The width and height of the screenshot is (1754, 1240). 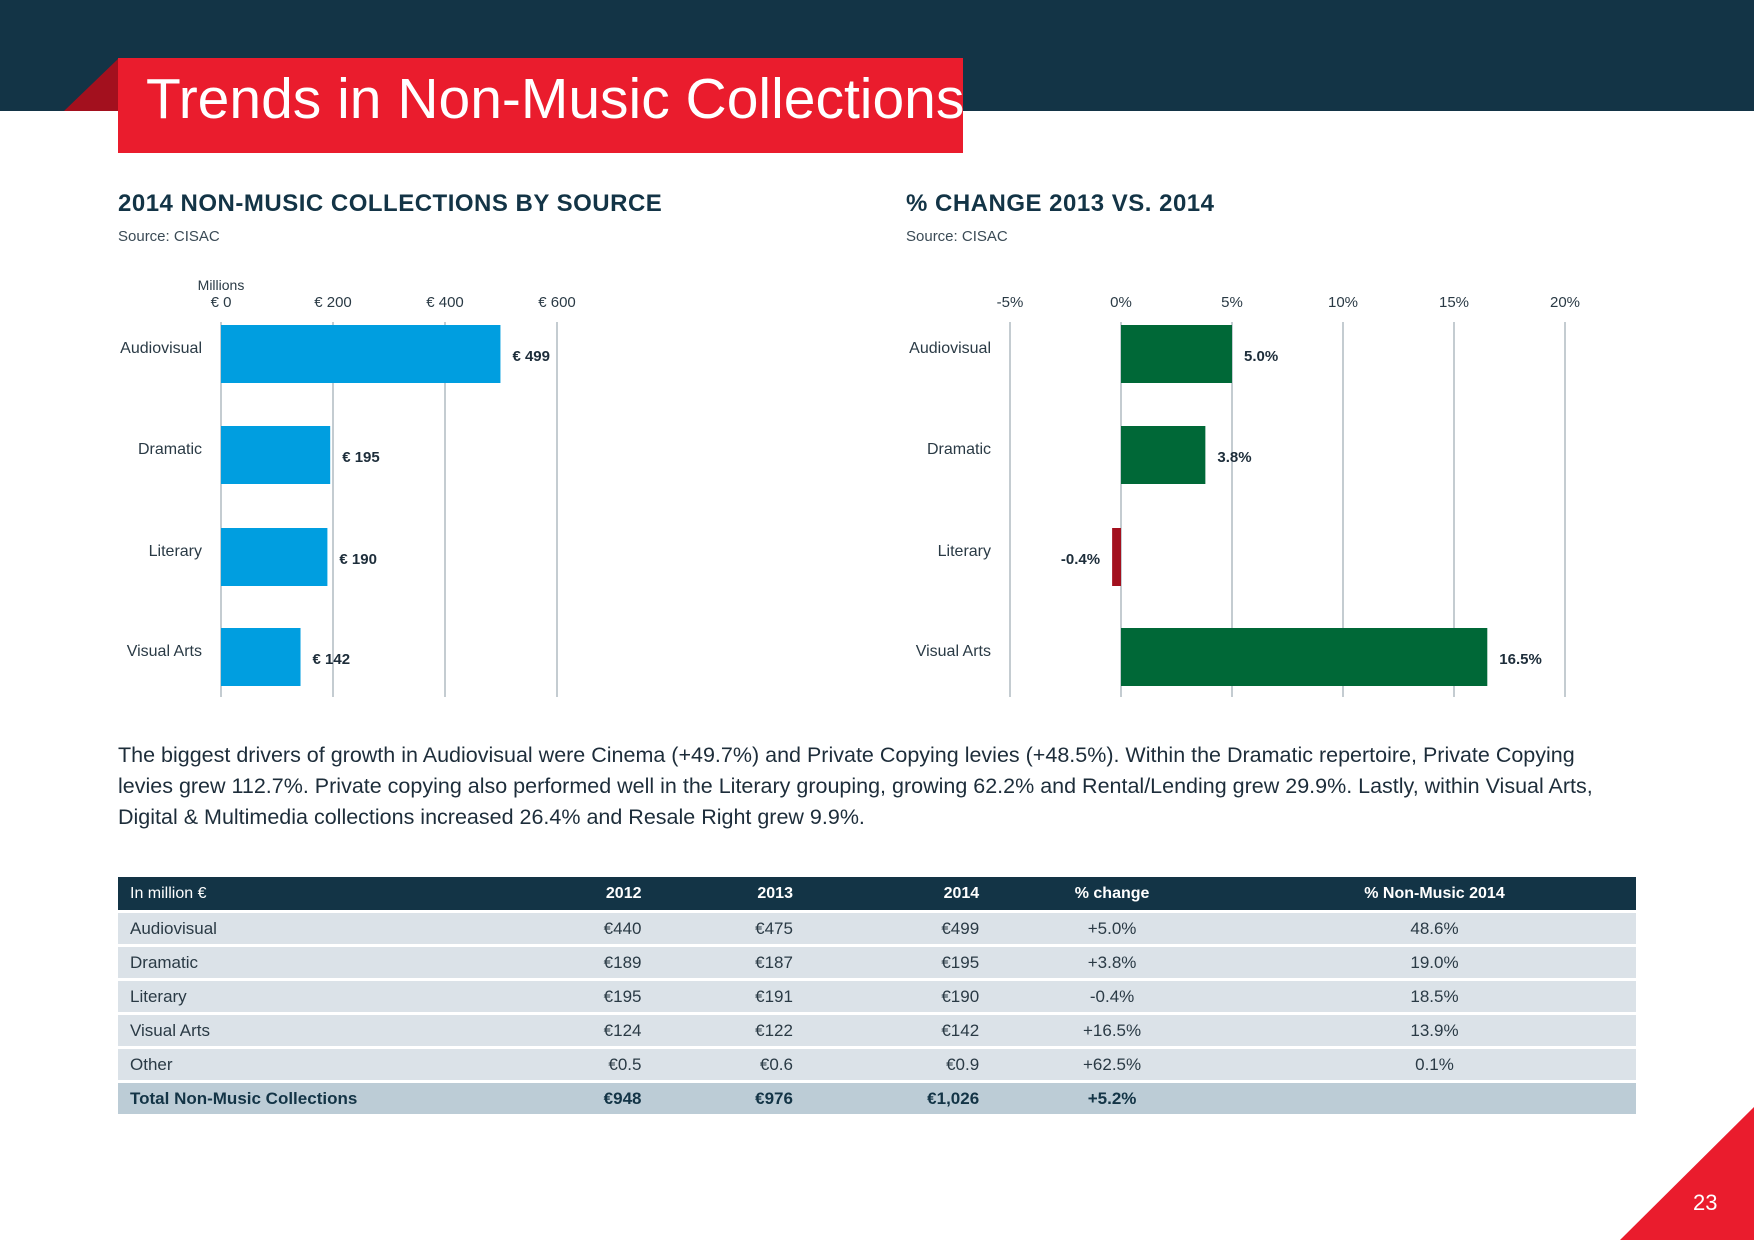 I want to click on data-label: € 142, so click(x=332, y=659).